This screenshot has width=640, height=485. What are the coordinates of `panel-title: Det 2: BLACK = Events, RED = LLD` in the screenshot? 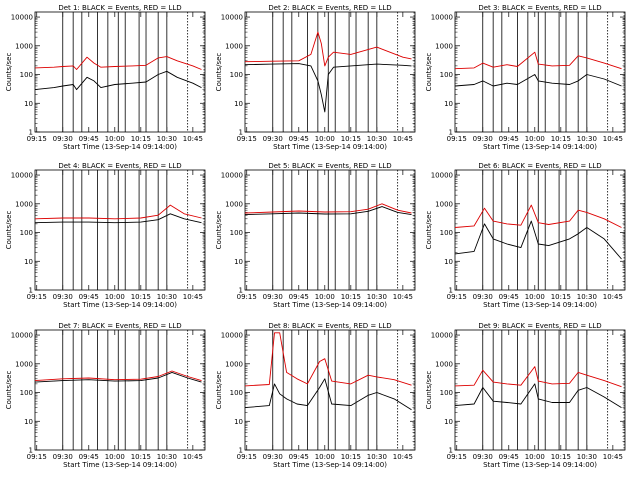 It's located at (329, 8).